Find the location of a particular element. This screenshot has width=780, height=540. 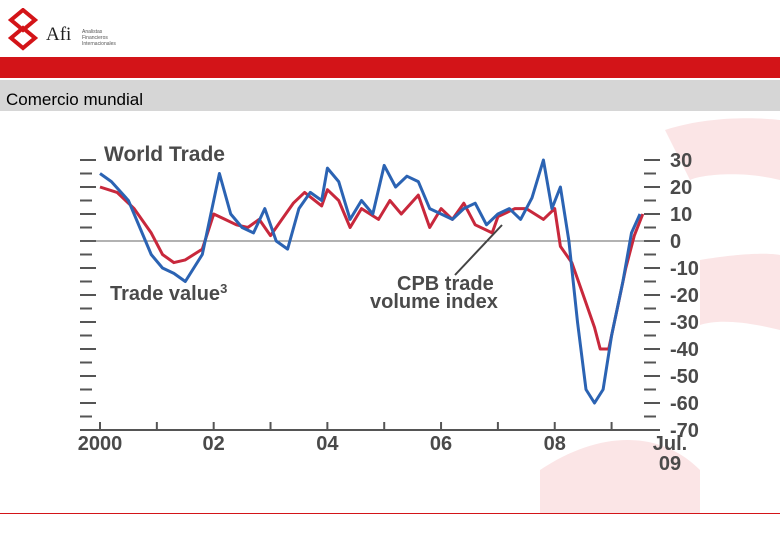

right-tick-marks is located at coordinates (652, 295).